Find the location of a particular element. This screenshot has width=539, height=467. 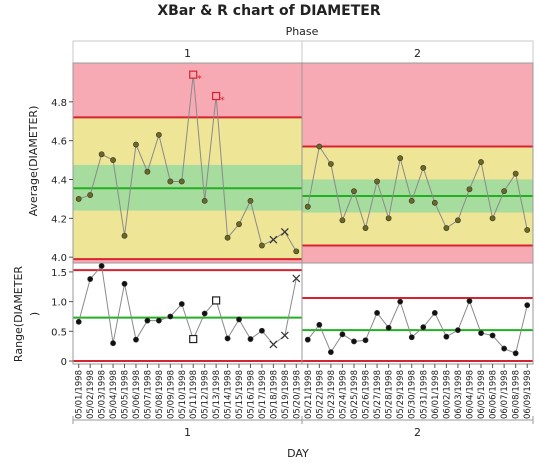

x-tick-label: 05/23/1998 is located at coordinates (332, 394).